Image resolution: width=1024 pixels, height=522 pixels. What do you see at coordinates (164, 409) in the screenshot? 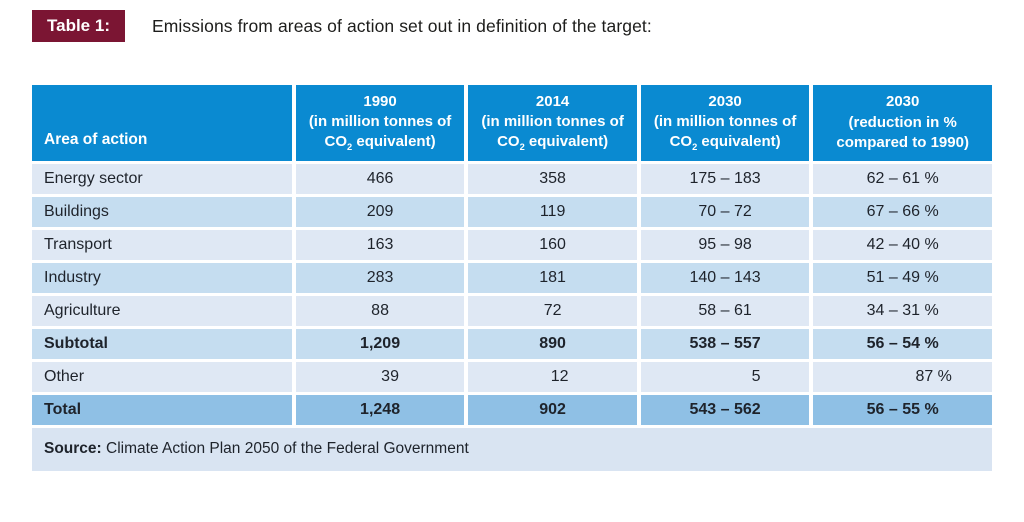
I see `row-label: Total` at bounding box center [164, 409].